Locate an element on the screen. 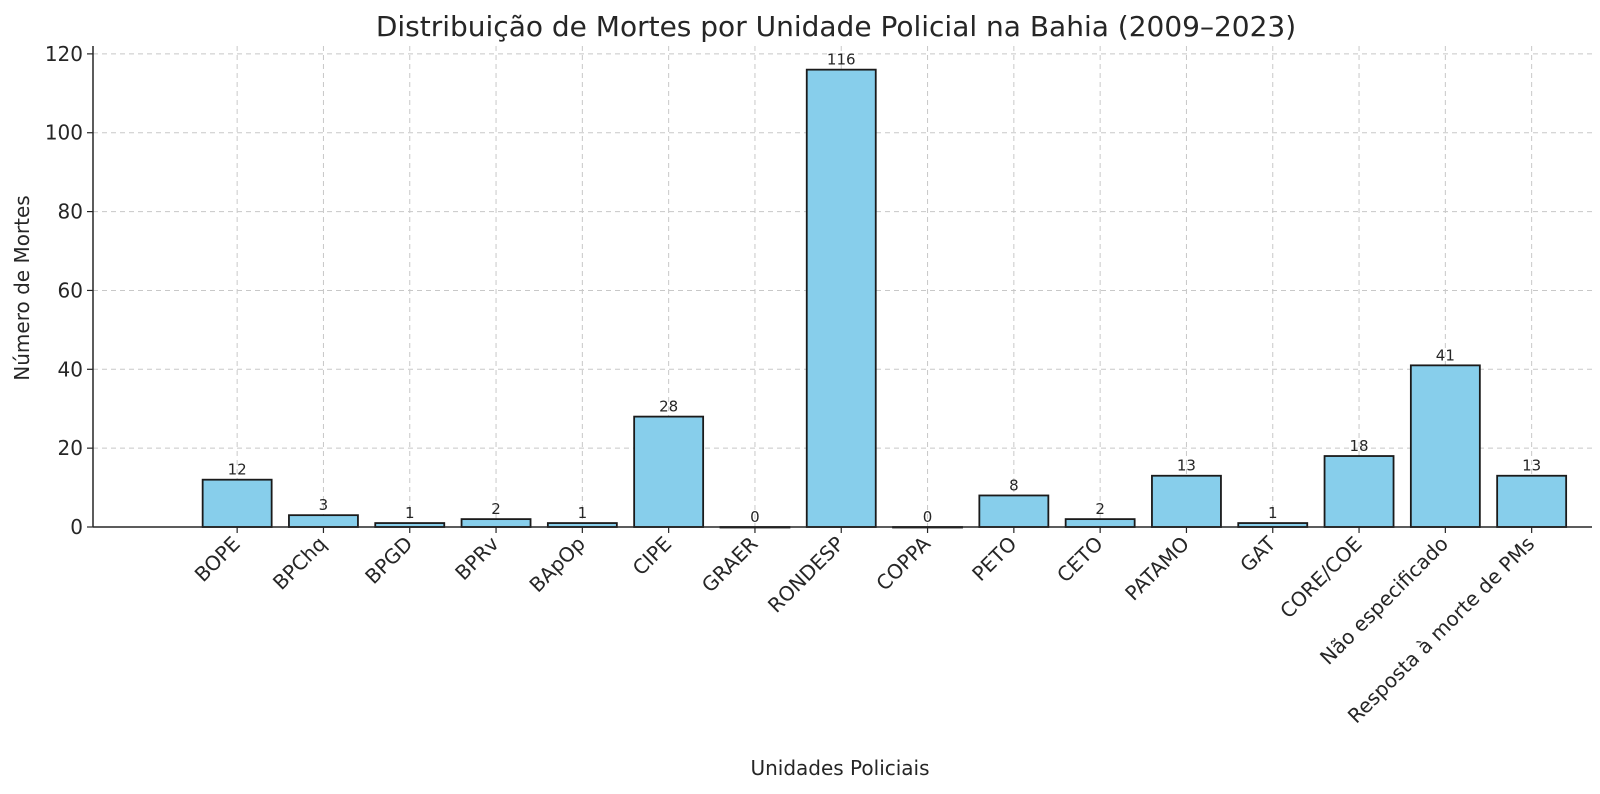 The image size is (1600, 794). bar-resposta-morte-de-pms is located at coordinates (1532, 501).